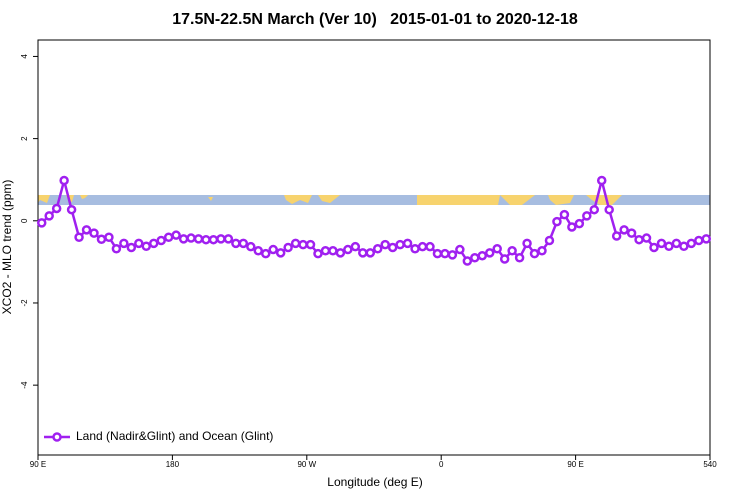  Describe the element at coordinates (374, 200) in the screenshot. I see `land-ocean-strip` at that location.